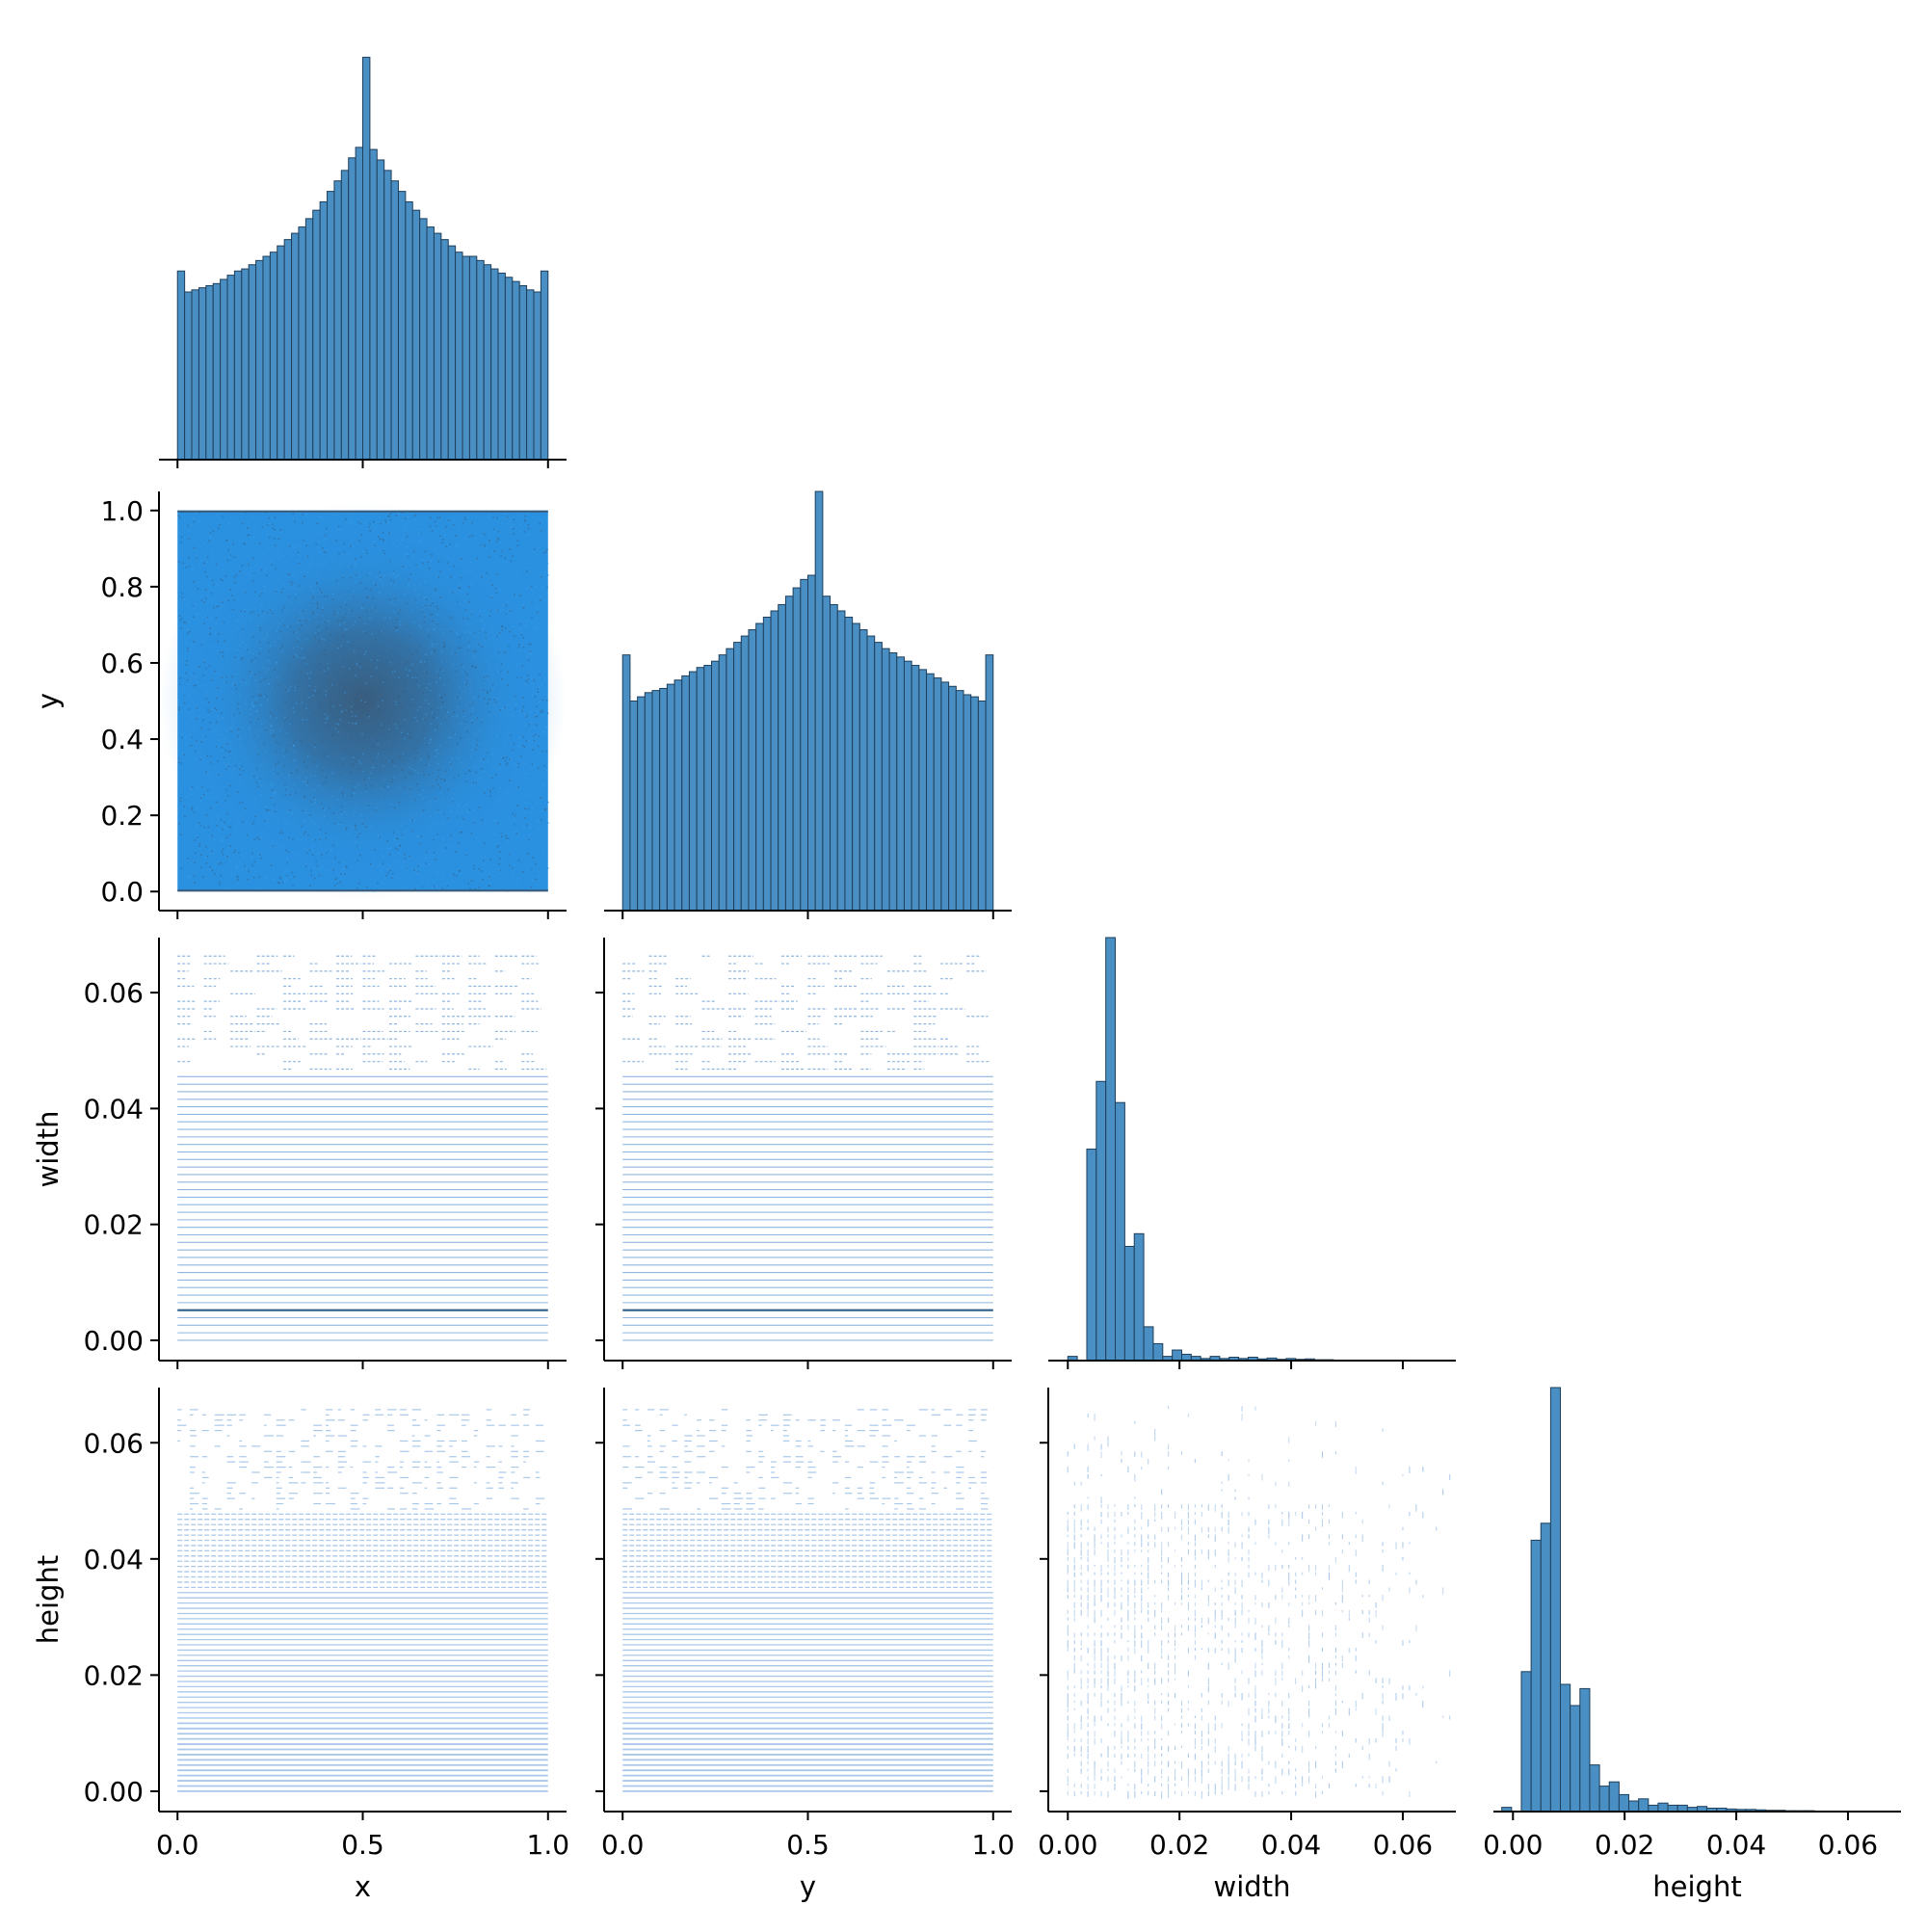 The height and width of the screenshot is (1932, 1927). I want to click on x-tick-label: 0.0, so click(178, 1845).